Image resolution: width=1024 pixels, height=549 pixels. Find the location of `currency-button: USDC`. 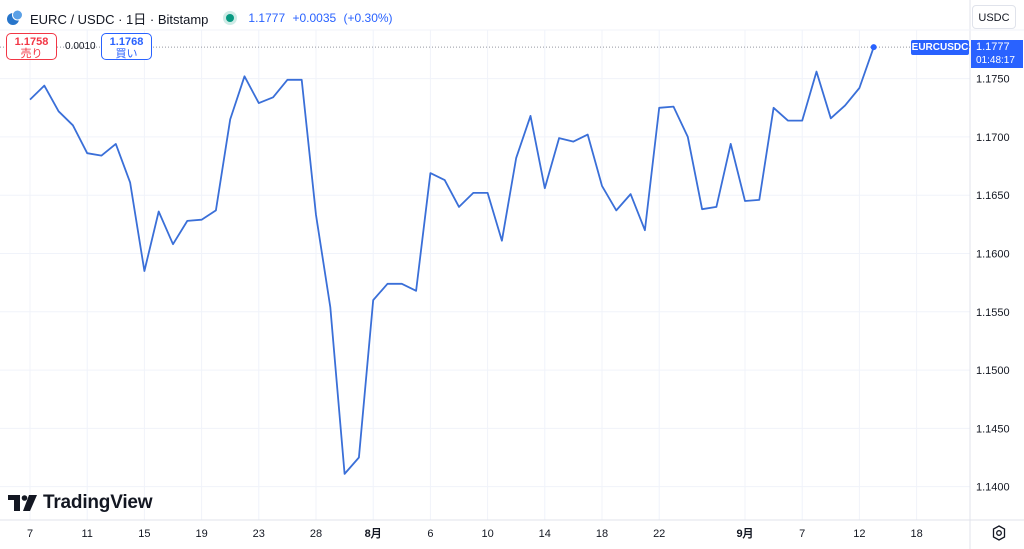

currency-button: USDC is located at coordinates (994, 17).